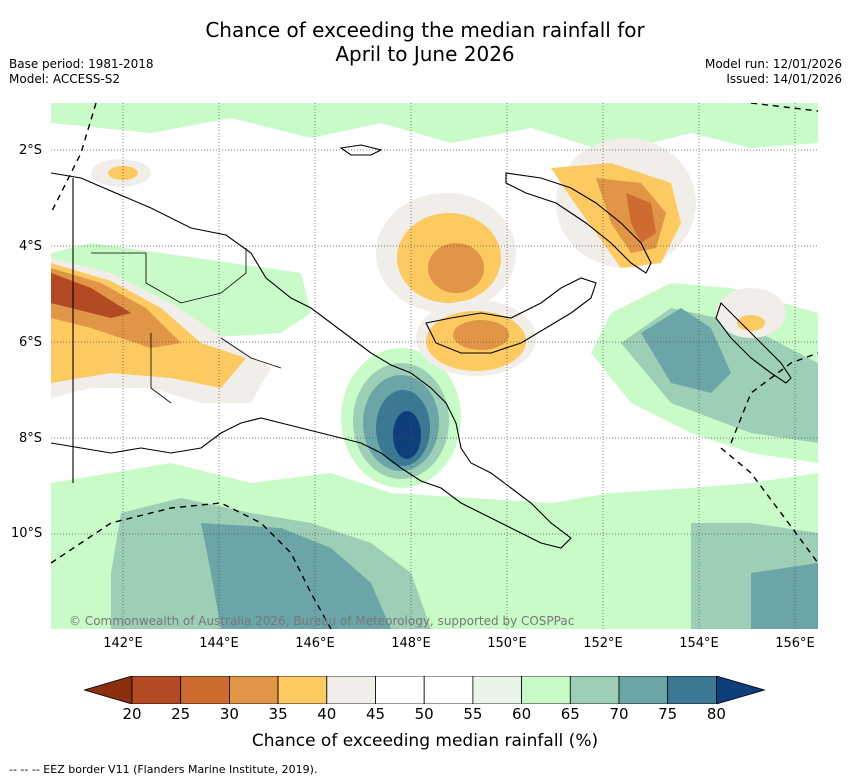 The height and width of the screenshot is (781, 850). Describe the element at coordinates (511, 315) in the screenshot. I see `new-britain-coast` at that location.